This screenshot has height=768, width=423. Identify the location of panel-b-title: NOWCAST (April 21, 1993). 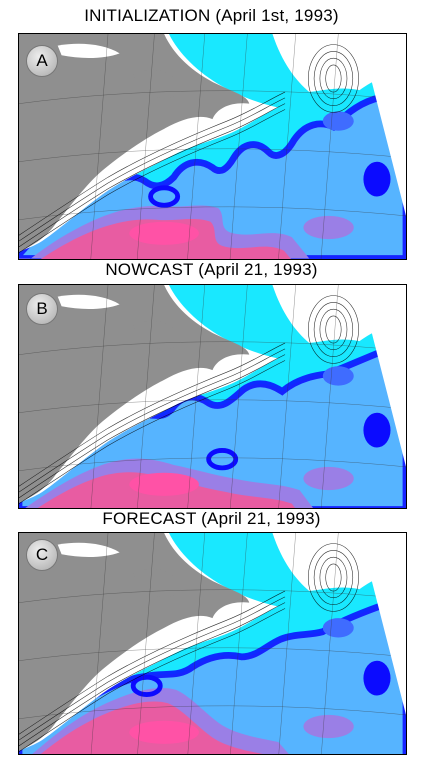
(211, 269).